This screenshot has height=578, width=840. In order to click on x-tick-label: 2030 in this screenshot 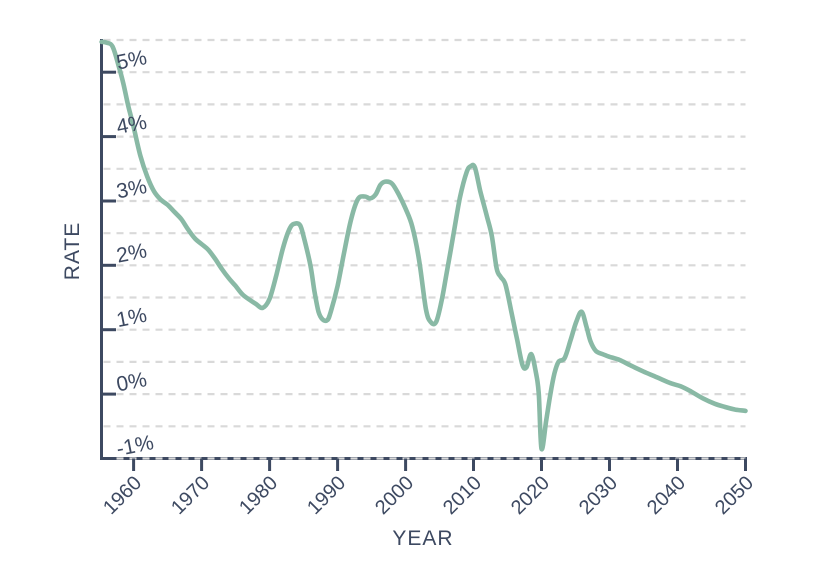, I will do `click(598, 495)`.